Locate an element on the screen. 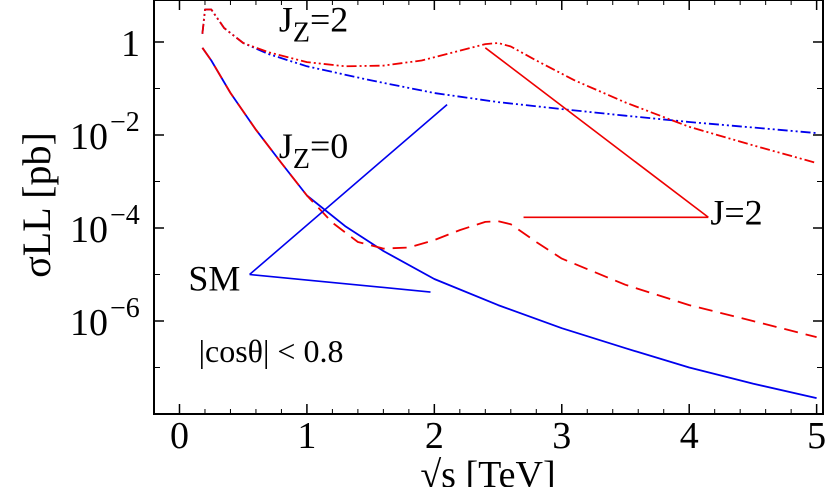 The height and width of the screenshot is (487, 830). x-tick-label: 4 is located at coordinates (689, 436).